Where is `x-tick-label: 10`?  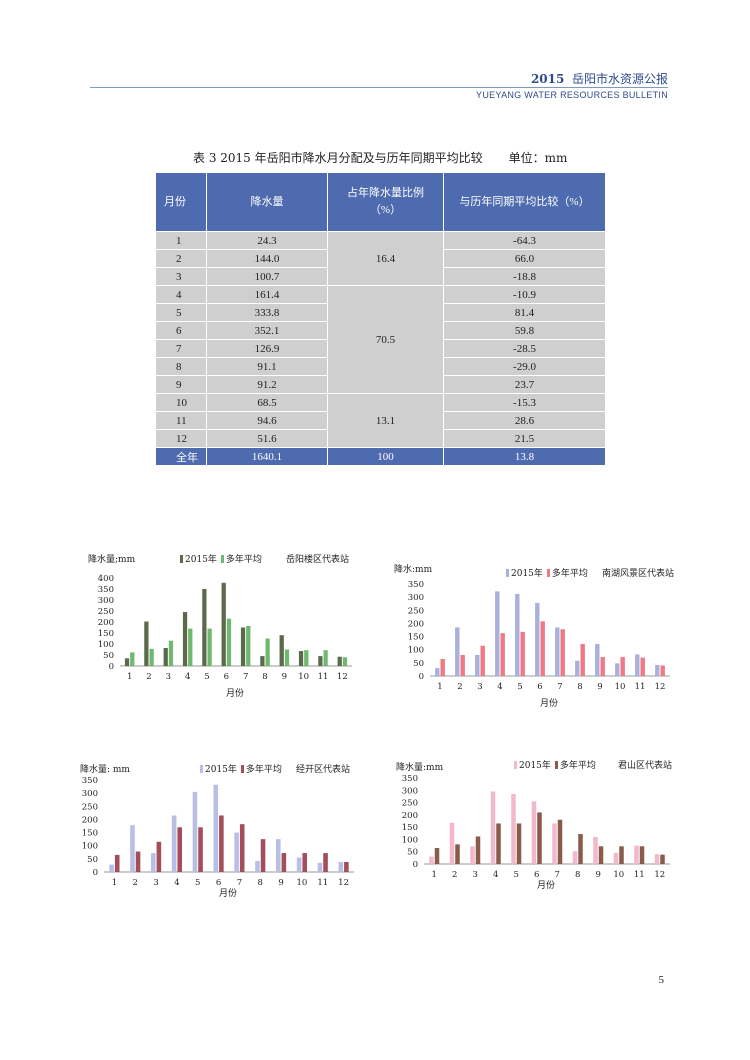
x-tick-label: 10 is located at coordinates (302, 883).